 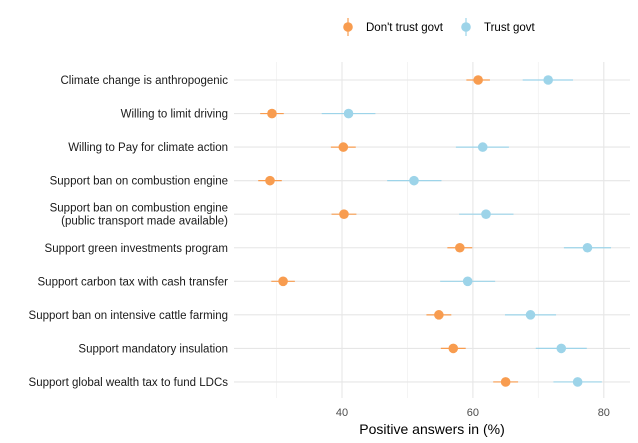 I want to click on y-category-label: Support carbon tax with cash transfer, so click(x=133, y=282).